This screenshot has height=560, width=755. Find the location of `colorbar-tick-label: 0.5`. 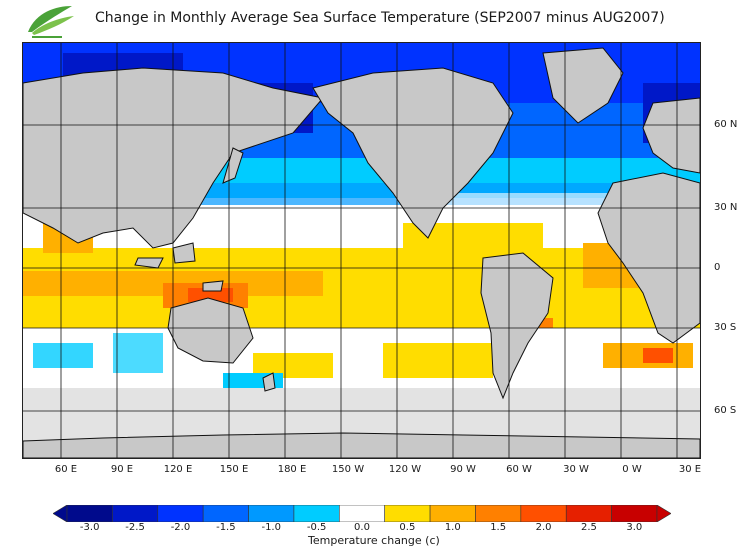

colorbar-tick-label: 0.5 is located at coordinates (407, 527).